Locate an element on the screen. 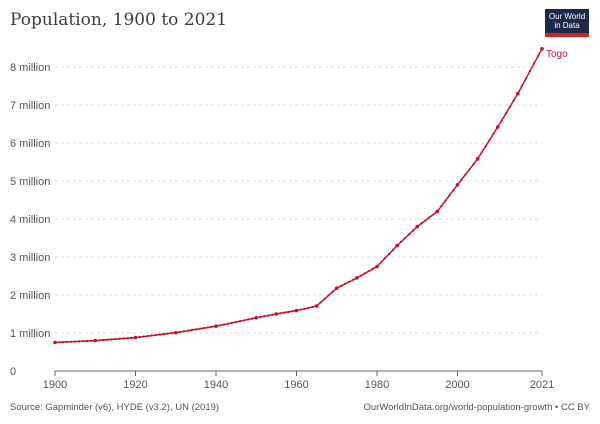 The height and width of the screenshot is (424, 600). logo-line-2: in Data is located at coordinates (567, 25).